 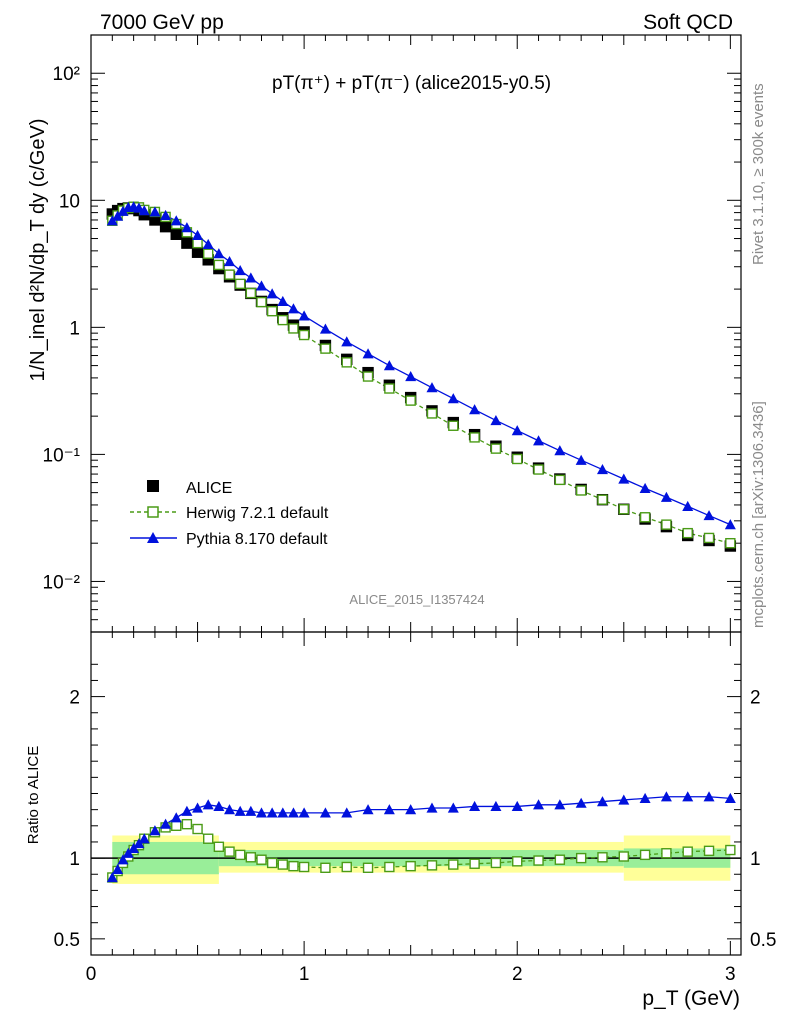 What do you see at coordinates (758, 174) in the screenshot?
I see `rivet-info: Rivet 3.1.10, ≥ 300k events` at bounding box center [758, 174].